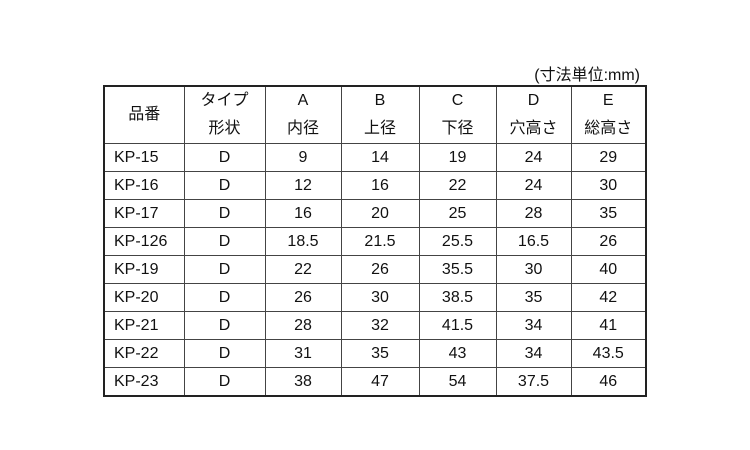  I want to click on value-cell: 14, so click(380, 157).